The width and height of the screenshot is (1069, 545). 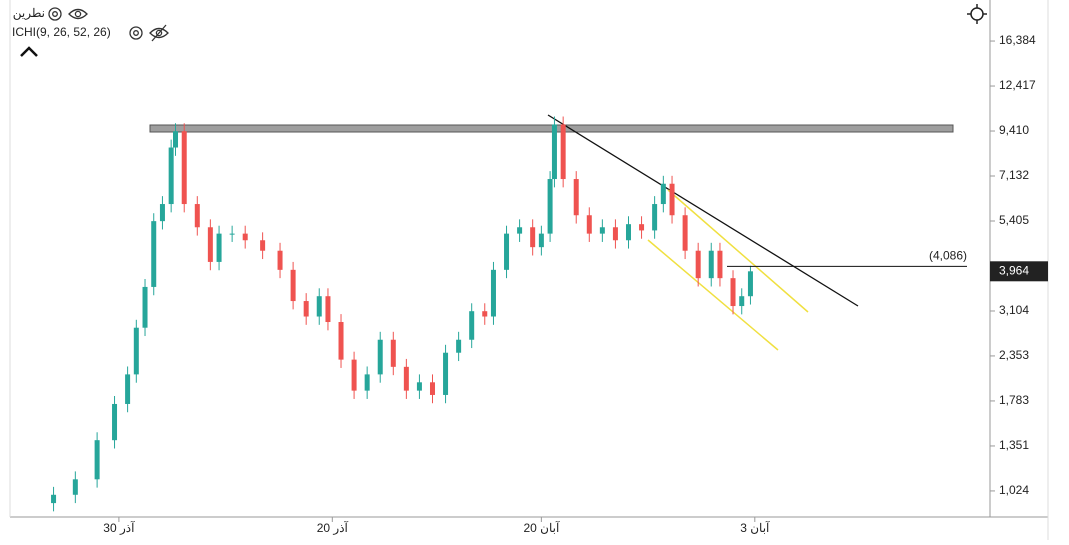 What do you see at coordinates (1014, 400) in the screenshot?
I see `y-tick-label: 1,783` at bounding box center [1014, 400].